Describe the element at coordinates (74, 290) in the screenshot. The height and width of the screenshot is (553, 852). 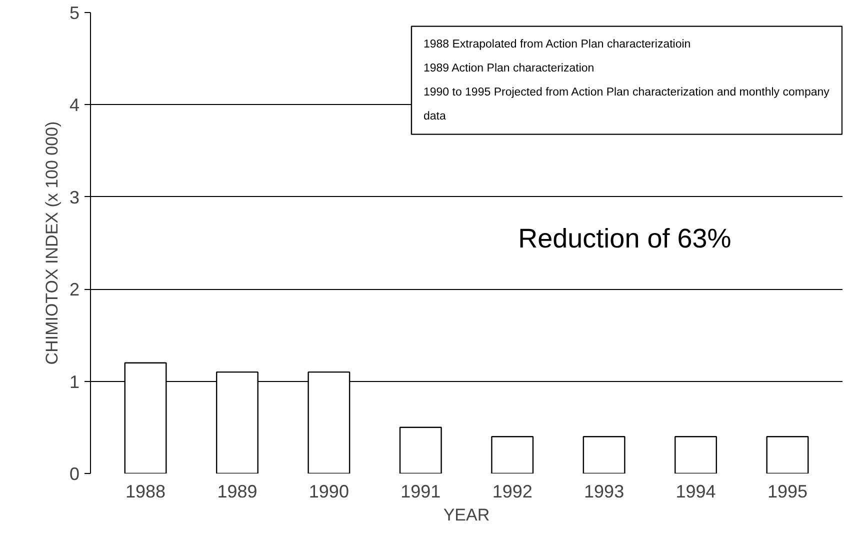
I see `y-tick-label: 2` at that location.